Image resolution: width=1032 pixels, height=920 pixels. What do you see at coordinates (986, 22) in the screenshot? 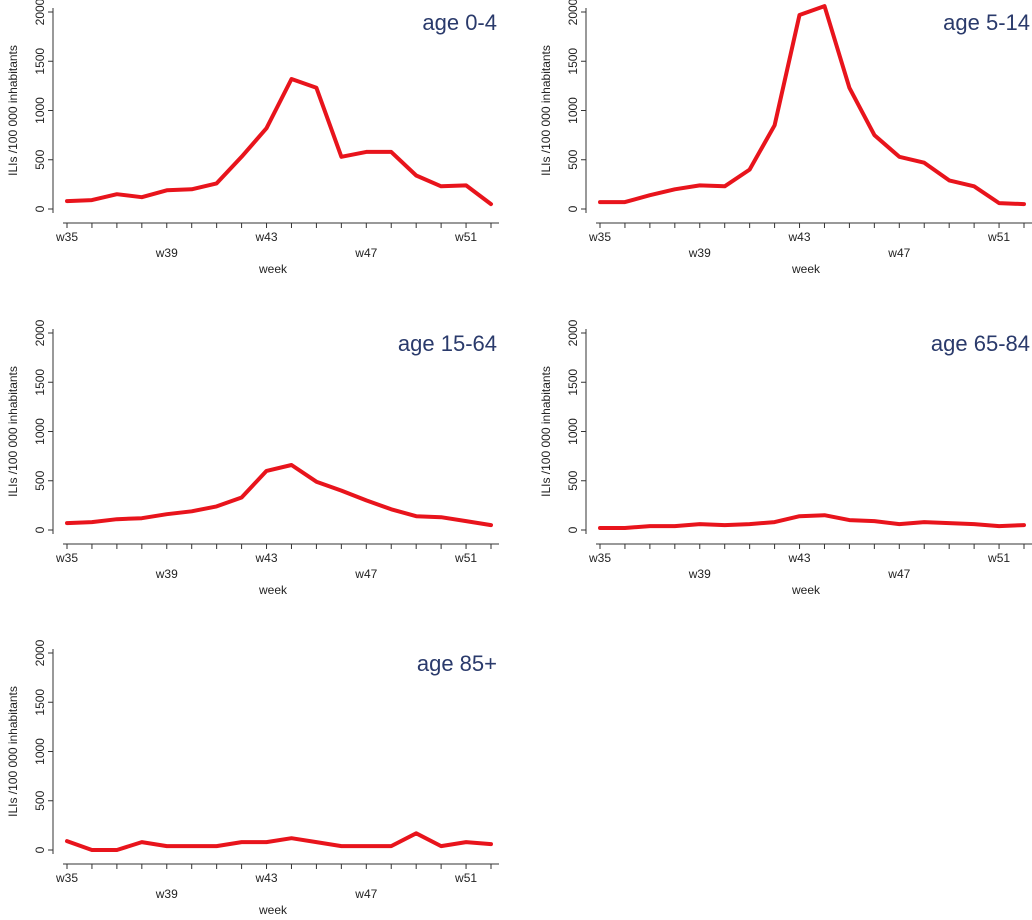
I see `panel-title: age 5-14` at bounding box center [986, 22].